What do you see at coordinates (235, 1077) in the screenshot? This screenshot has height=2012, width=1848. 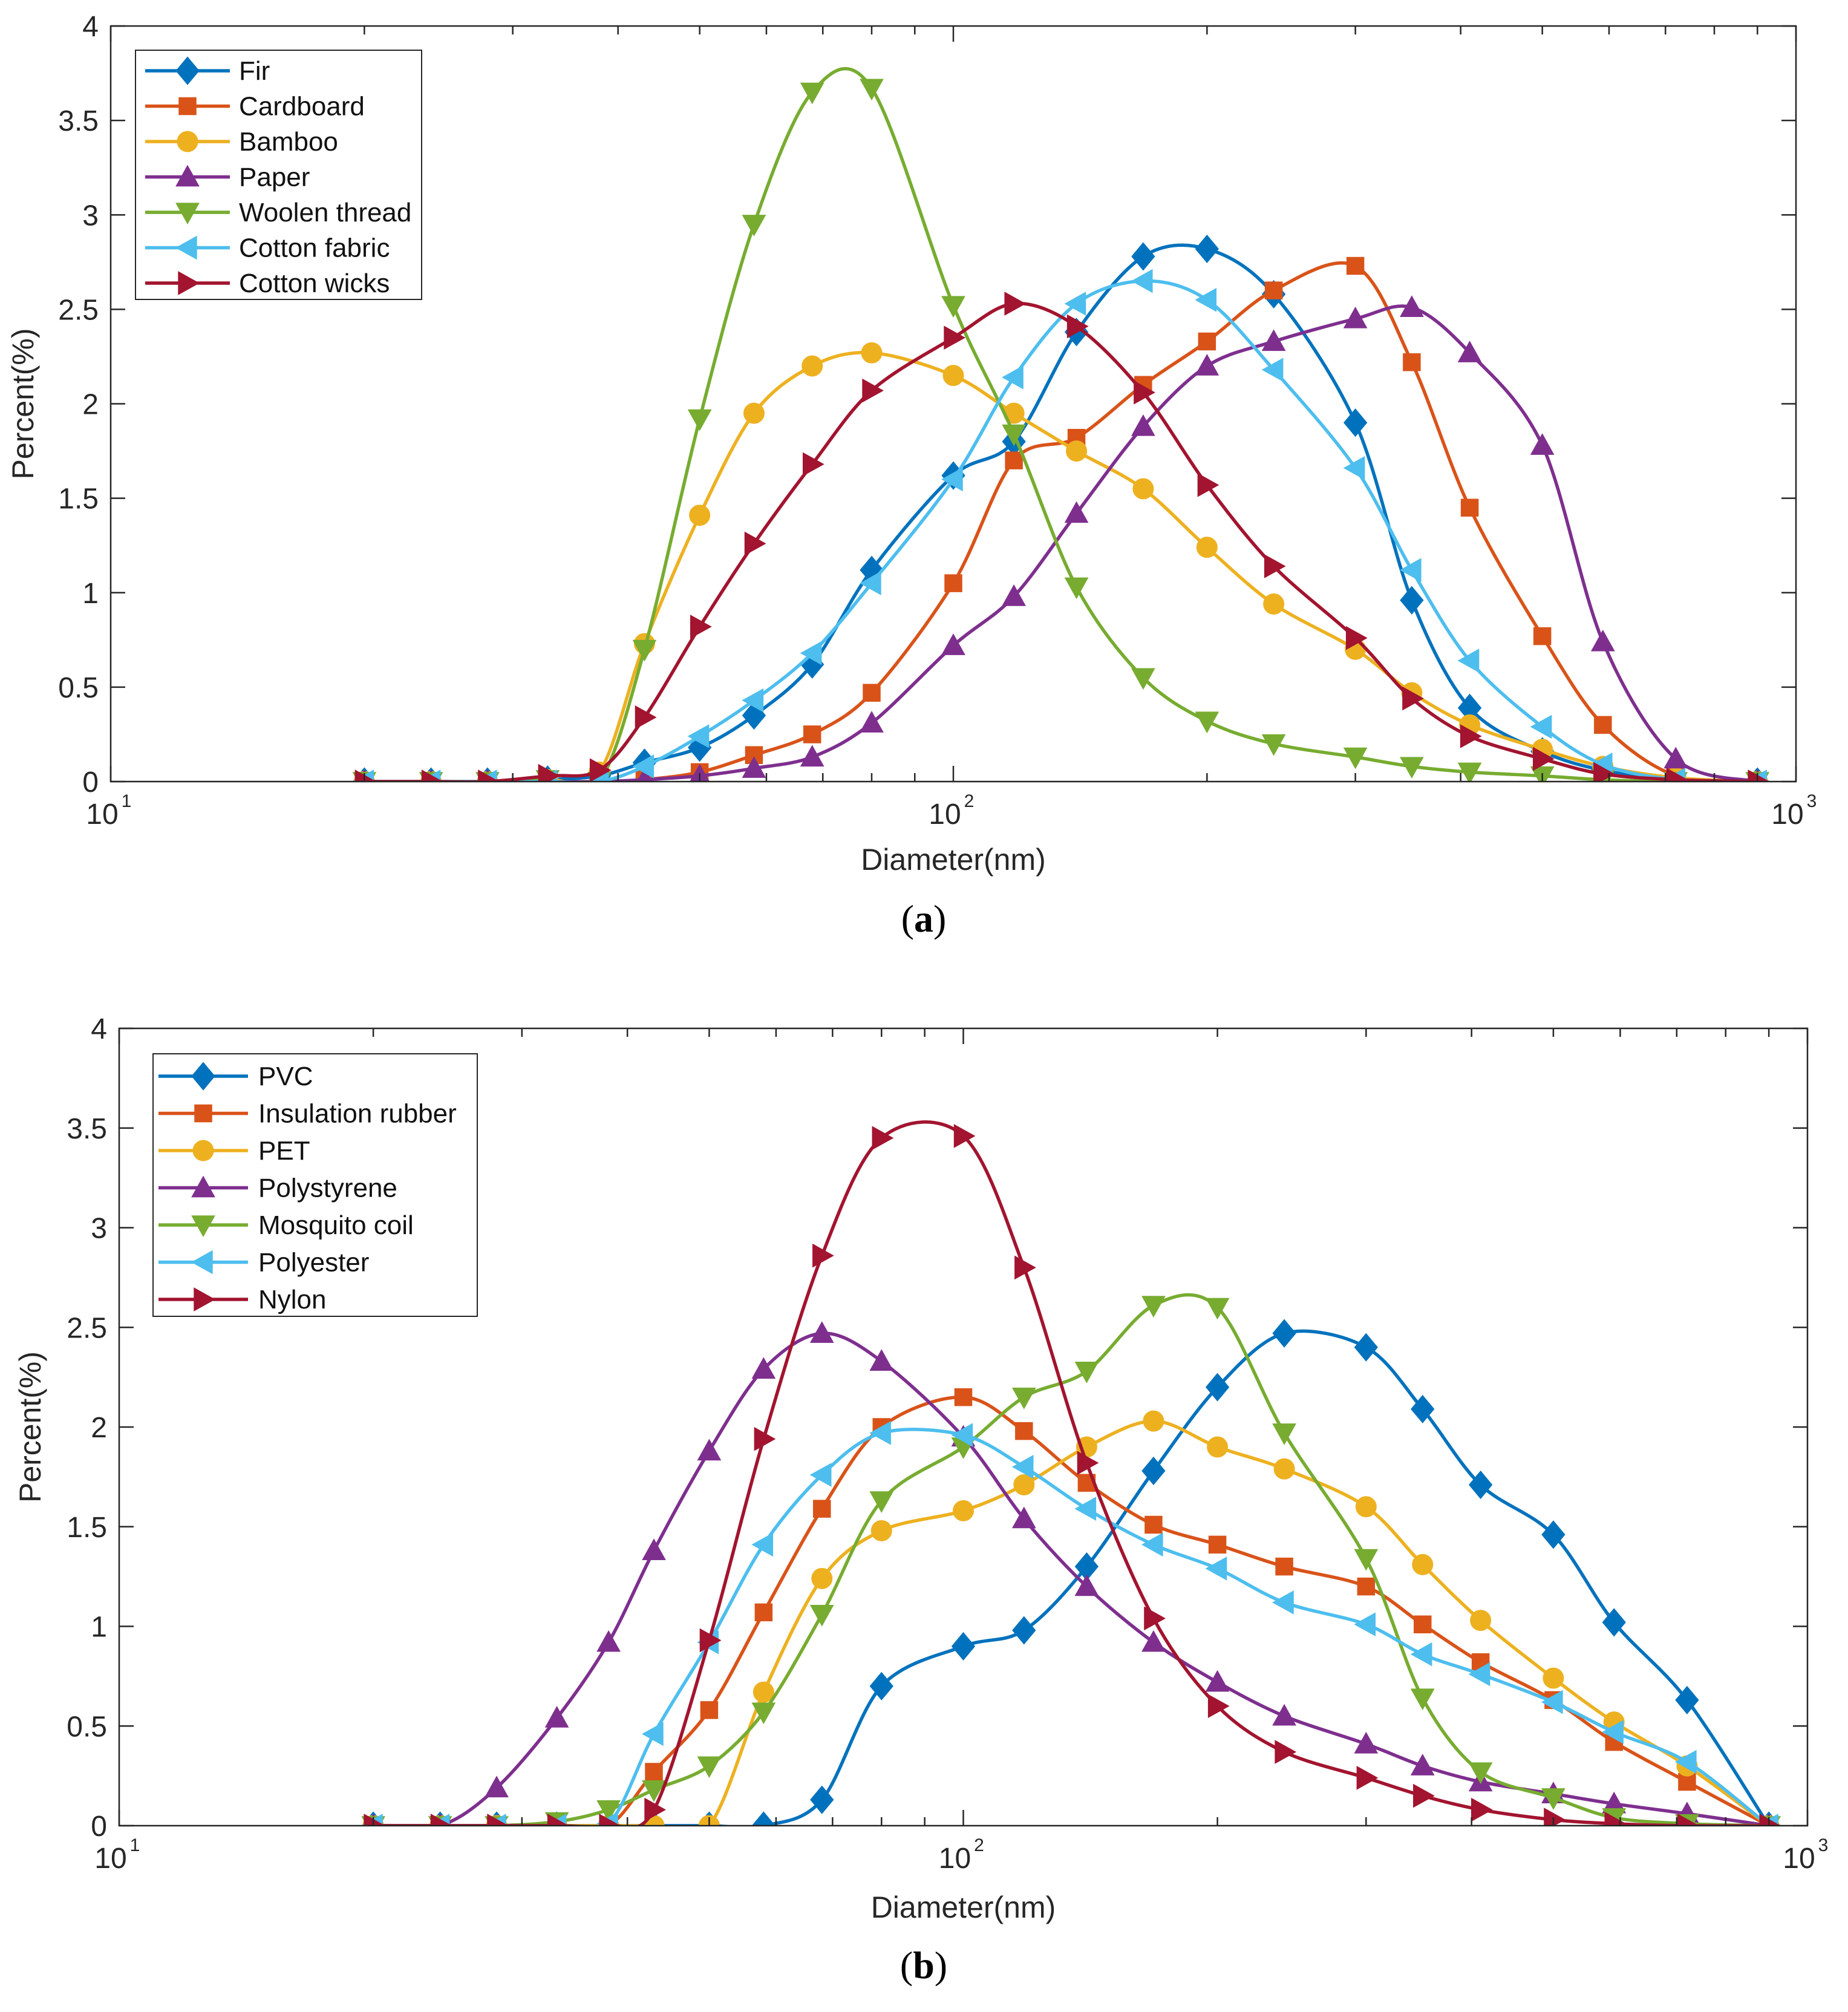 I see `legend-entry: PVC` at bounding box center [235, 1077].